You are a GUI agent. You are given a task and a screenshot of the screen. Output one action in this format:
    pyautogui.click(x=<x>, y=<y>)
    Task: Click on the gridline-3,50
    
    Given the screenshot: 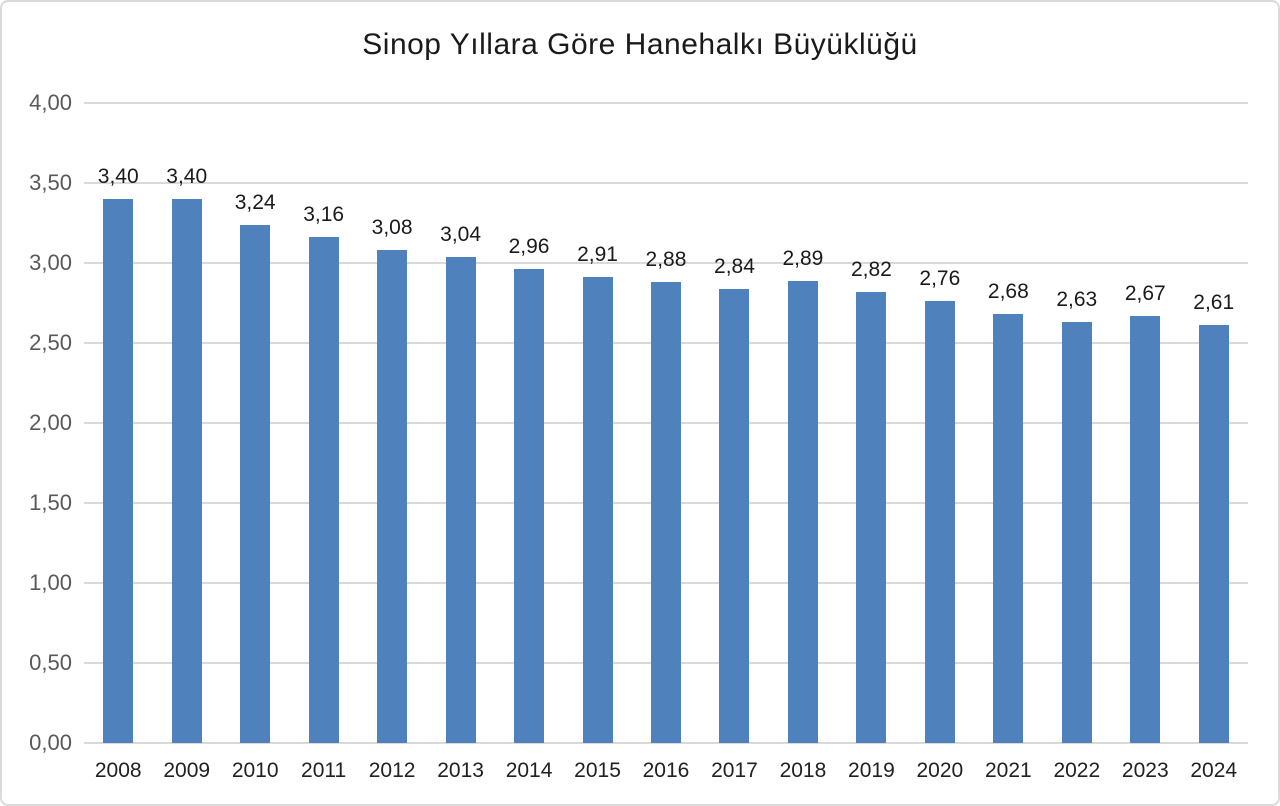 What is the action you would take?
    pyautogui.click(x=666, y=183)
    